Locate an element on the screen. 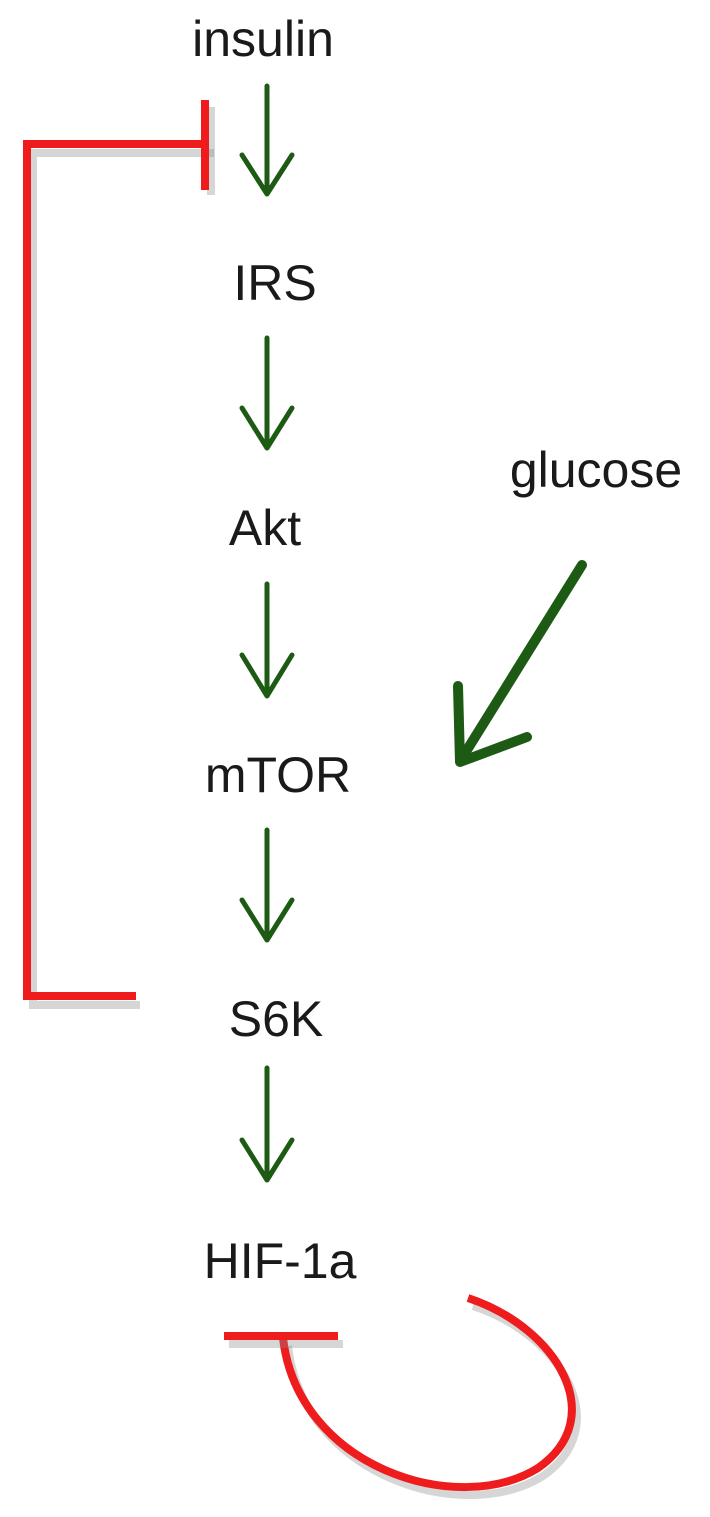  node-glucose: glucose is located at coordinates (596, 470).